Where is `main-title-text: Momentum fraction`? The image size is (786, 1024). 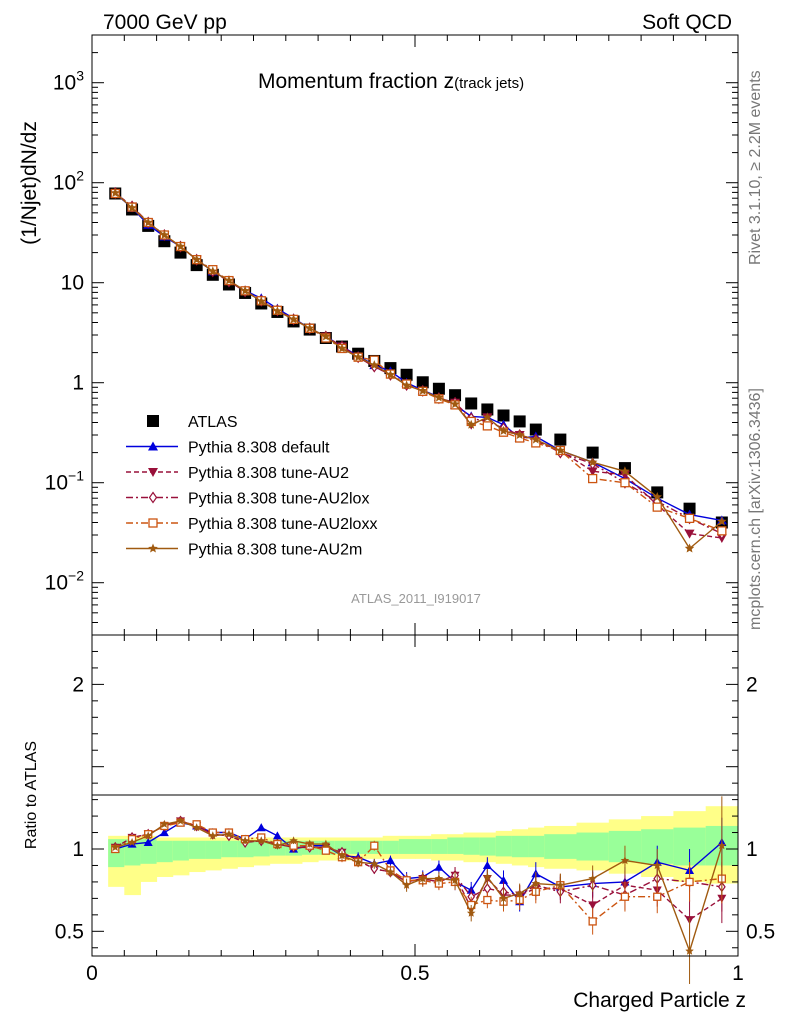
main-title-text: Momentum fraction is located at coordinates (351, 81).